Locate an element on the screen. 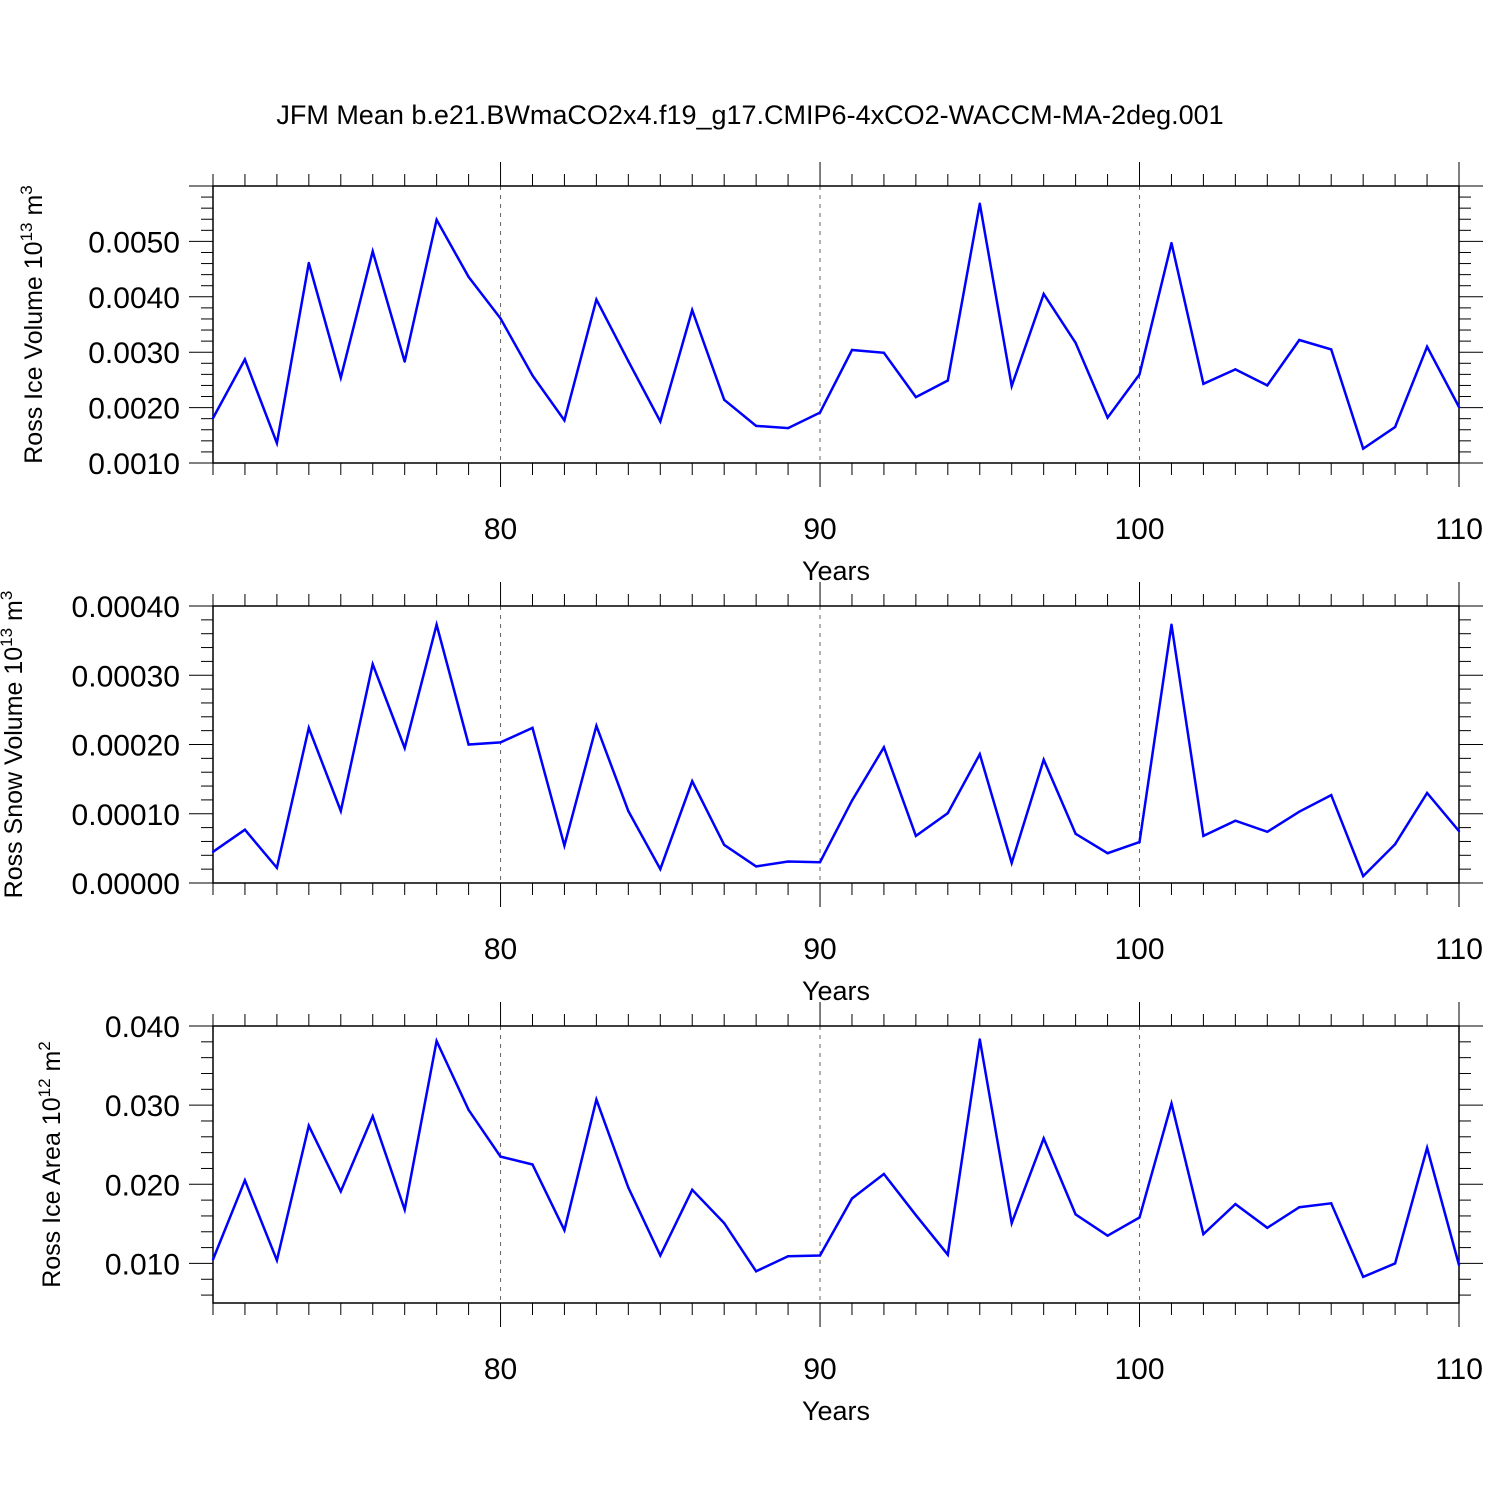 The height and width of the screenshot is (1505, 1500). y-tick-label: 0.00010 is located at coordinates (126, 815).